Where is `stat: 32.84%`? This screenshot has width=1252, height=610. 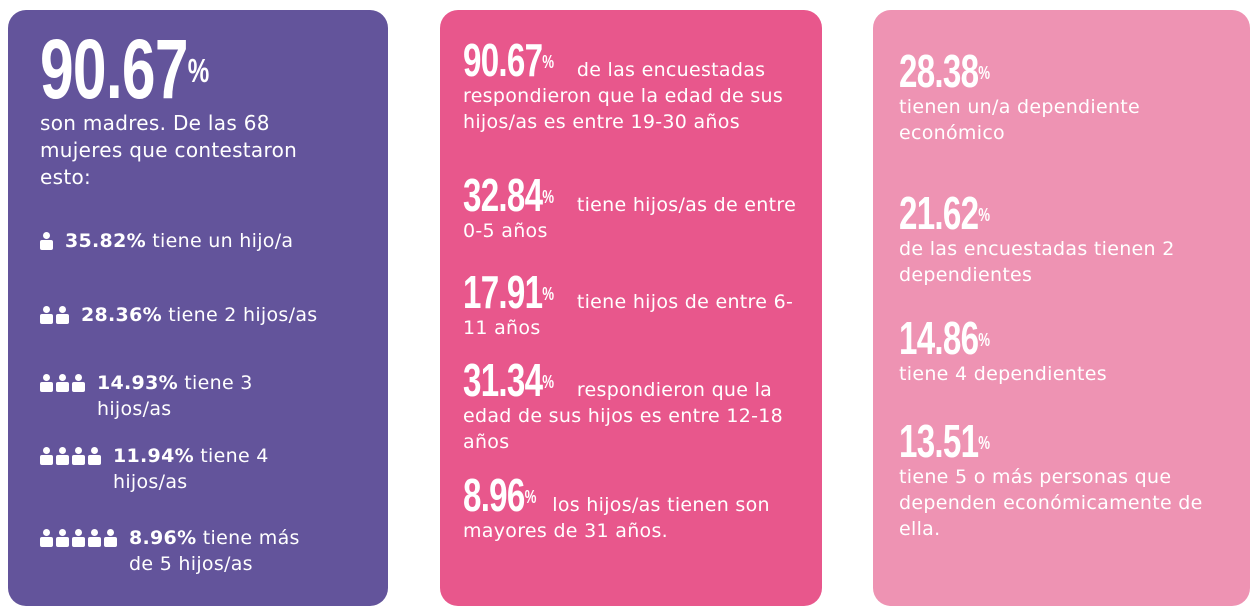 stat: 32.84% is located at coordinates (508, 195).